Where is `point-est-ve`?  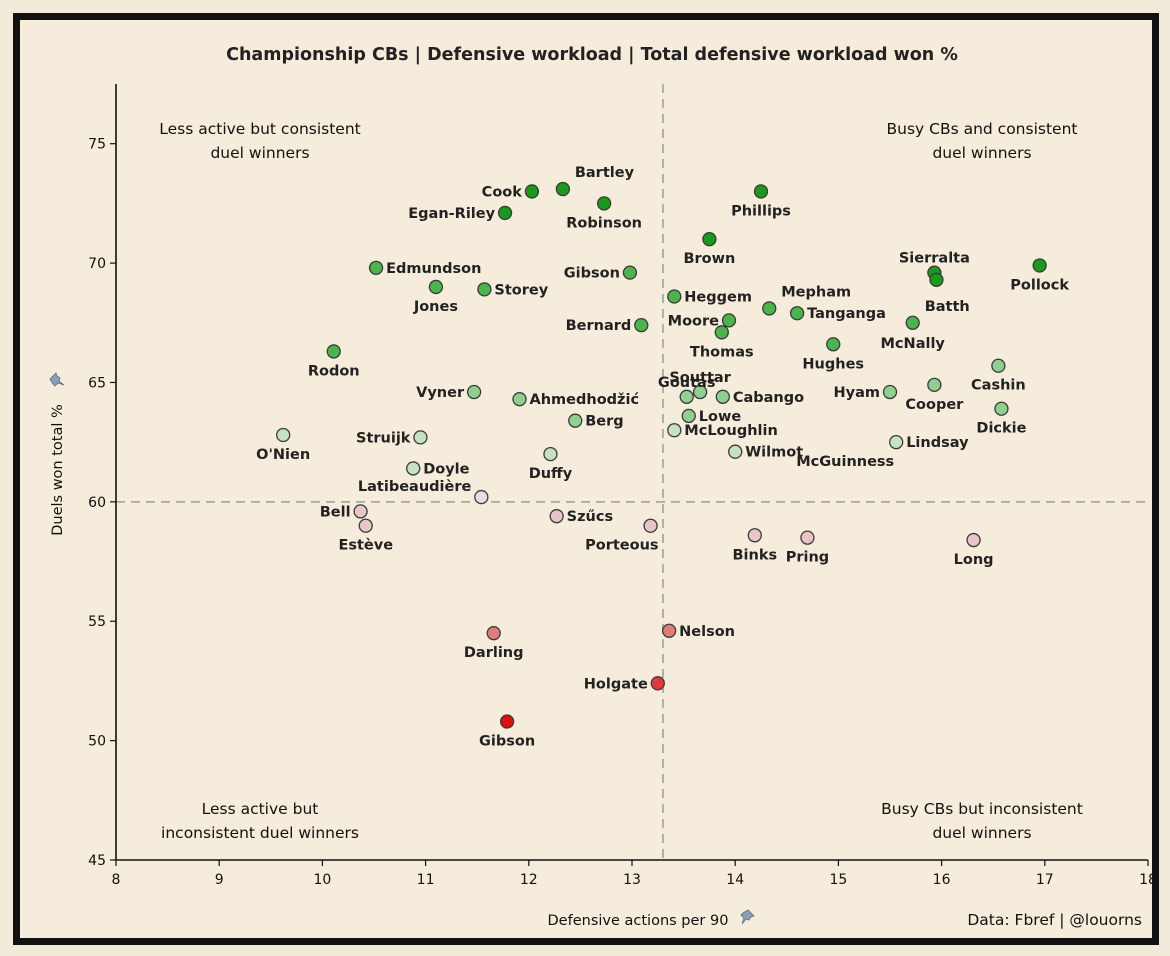 point-est-ve is located at coordinates (365, 525).